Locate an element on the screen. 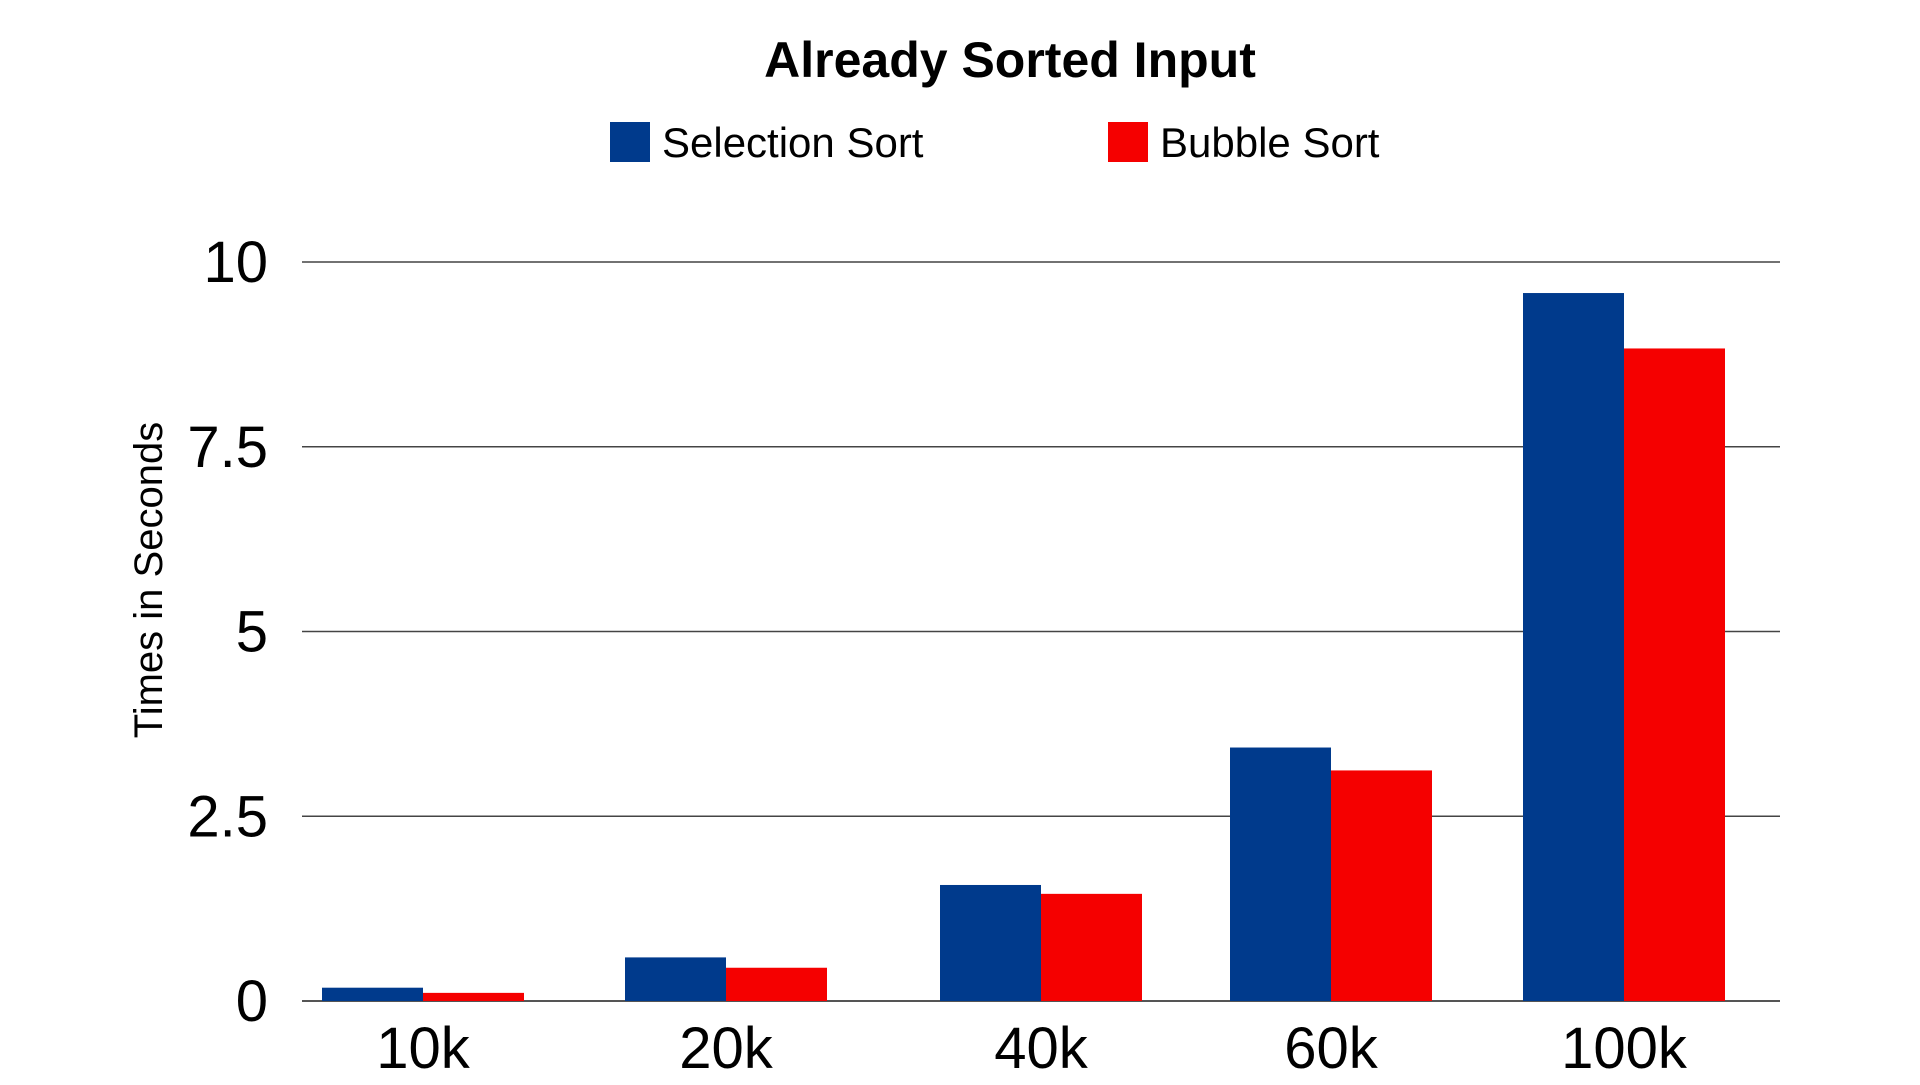  x-tick-label: 100k is located at coordinates (1624, 1048).